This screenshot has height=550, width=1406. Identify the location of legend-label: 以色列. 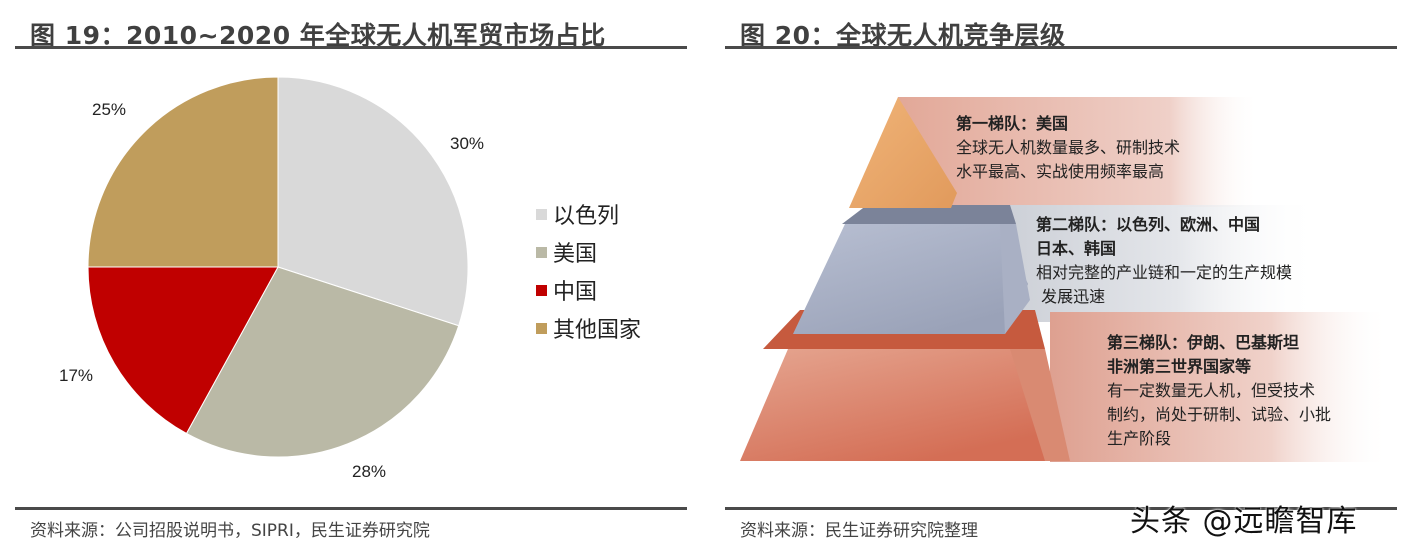
(586, 216).